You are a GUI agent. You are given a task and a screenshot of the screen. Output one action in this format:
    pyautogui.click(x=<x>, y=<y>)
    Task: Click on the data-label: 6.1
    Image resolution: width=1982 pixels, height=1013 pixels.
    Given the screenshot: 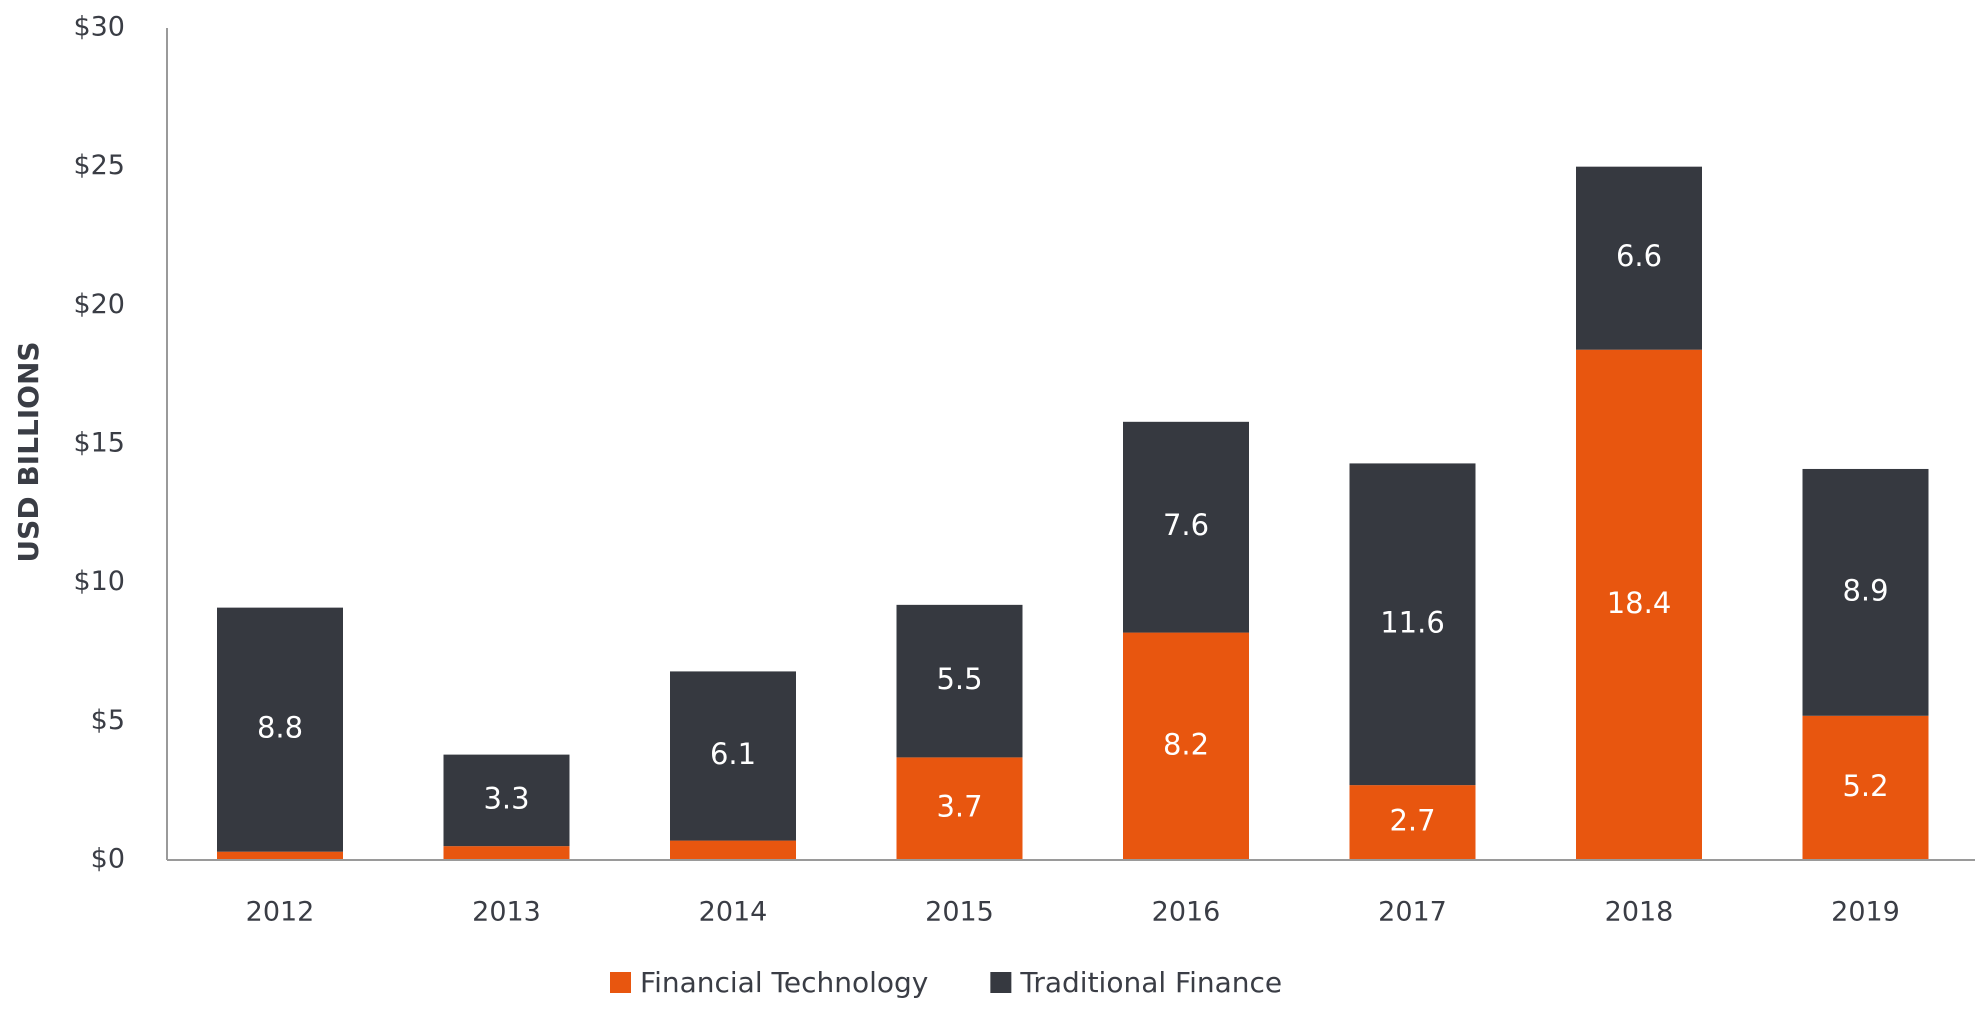 What is the action you would take?
    pyautogui.click(x=733, y=754)
    